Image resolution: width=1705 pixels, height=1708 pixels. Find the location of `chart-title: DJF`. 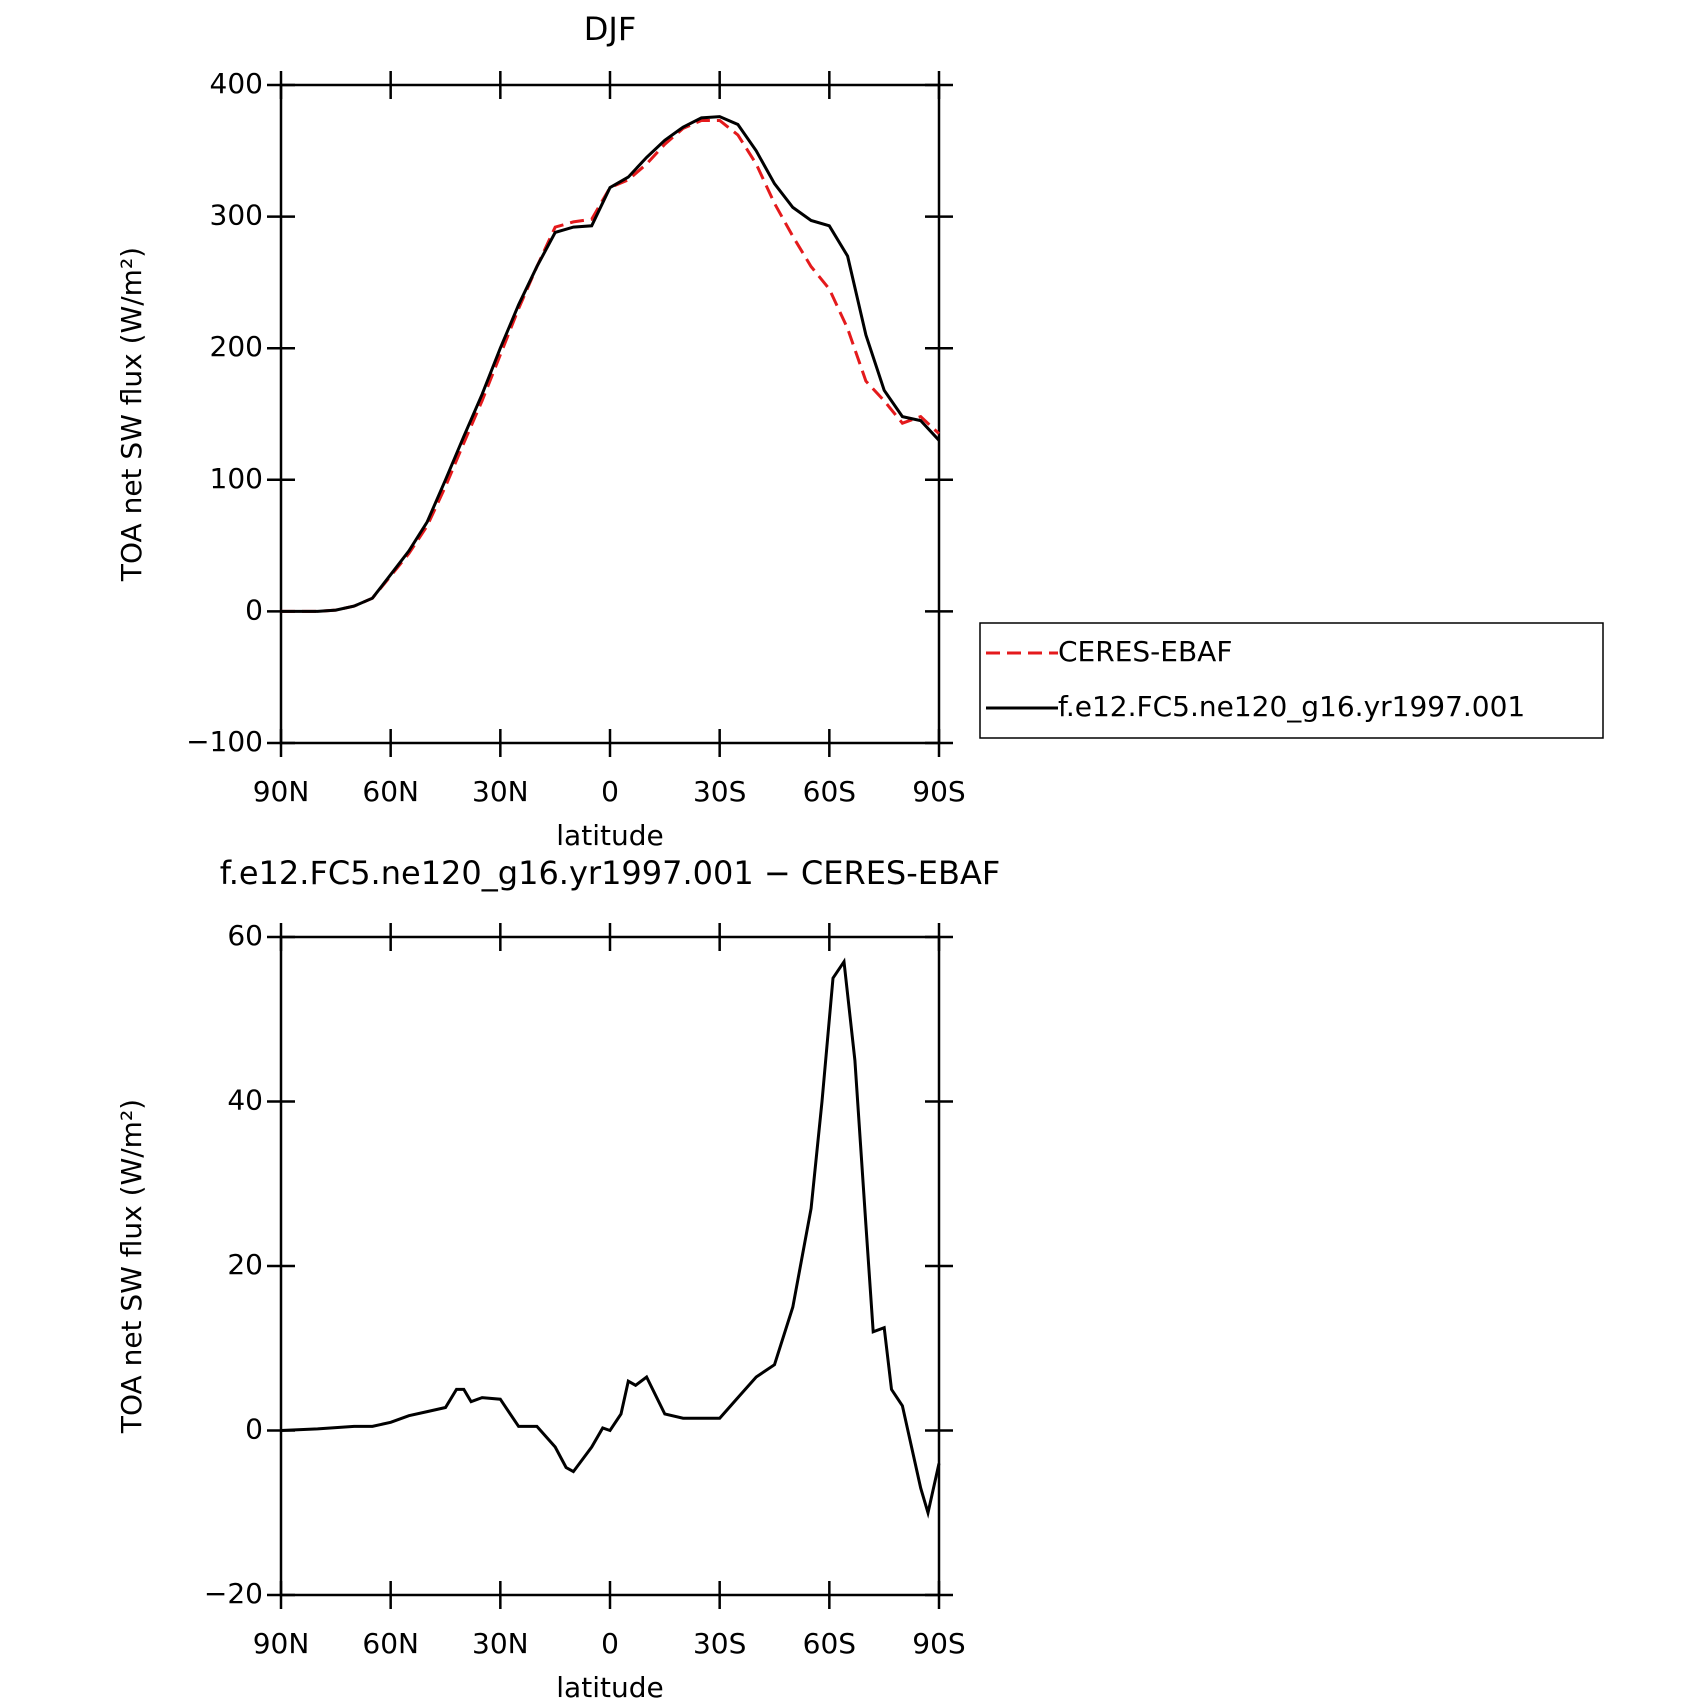

chart-title: DJF is located at coordinates (610, 29).